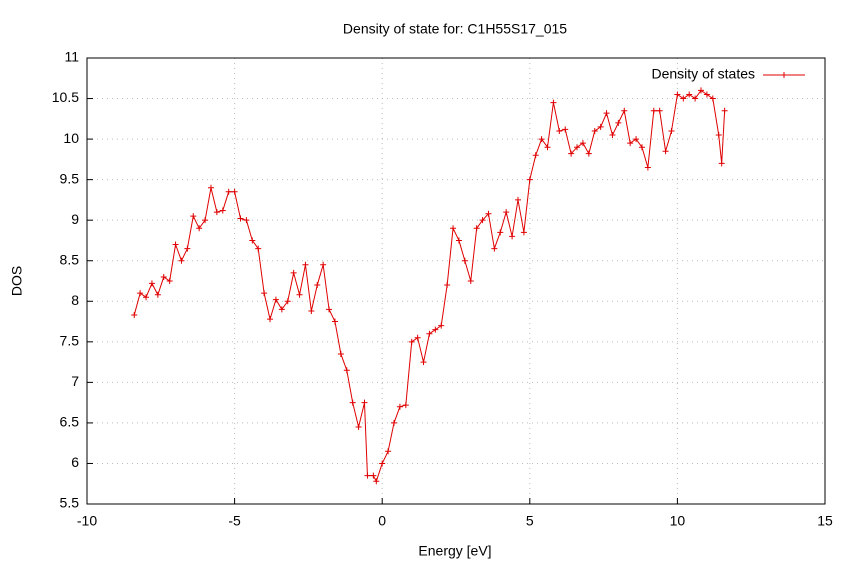 Image resolution: width=850 pixels, height=571 pixels. Describe the element at coordinates (75, 462) in the screenshot. I see `y-tick-label: 6` at that location.